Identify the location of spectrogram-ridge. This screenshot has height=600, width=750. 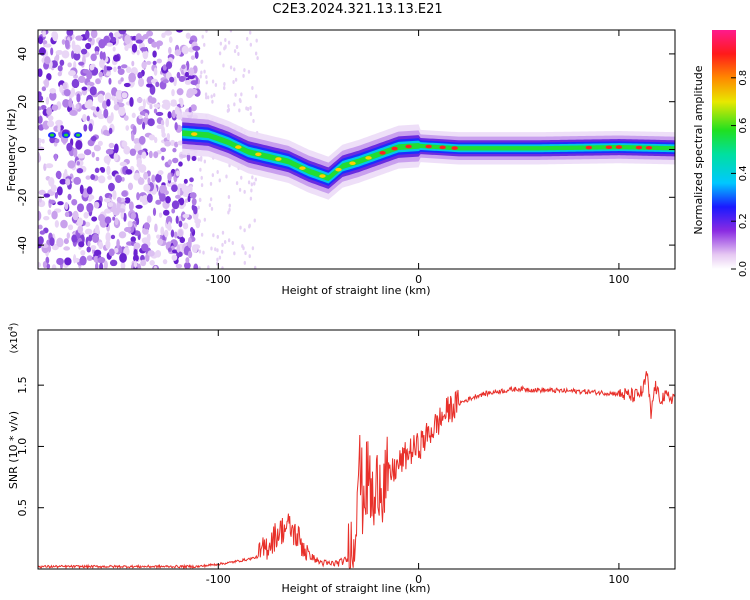
(361, 155).